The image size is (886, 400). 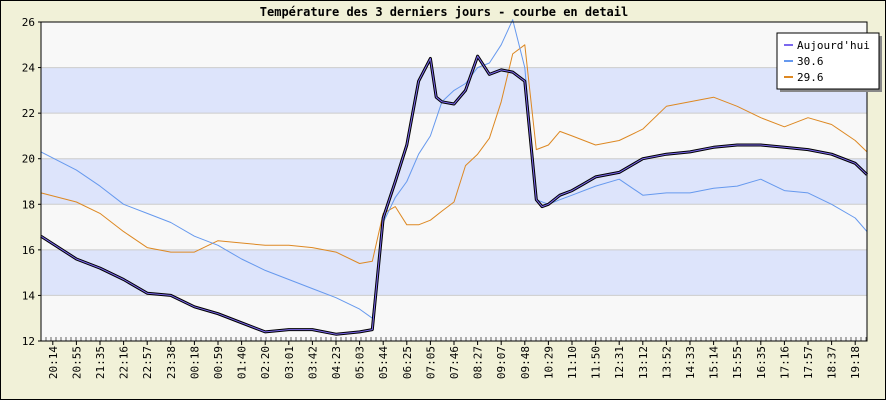 What do you see at coordinates (478, 362) in the screenshot?
I see `x-tick-label: 08:27` at bounding box center [478, 362].